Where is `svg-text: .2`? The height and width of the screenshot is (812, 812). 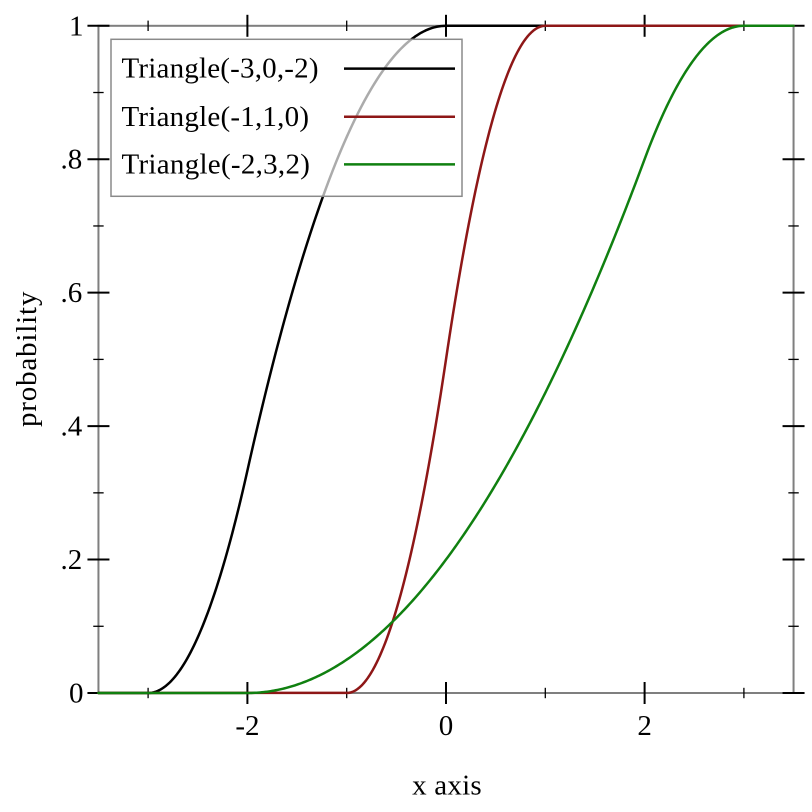
svg-text: .2 is located at coordinates (72, 560).